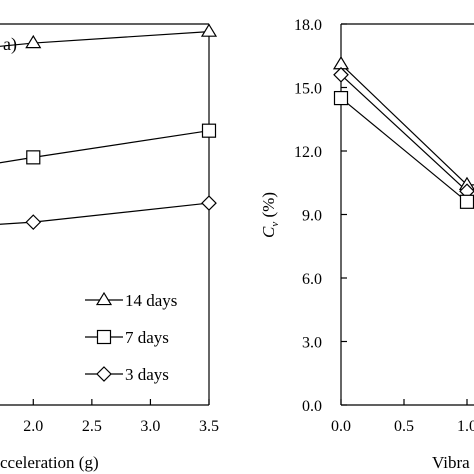 This screenshot has width=474, height=474. I want to click on left-panel-label: a), so click(10, 44).